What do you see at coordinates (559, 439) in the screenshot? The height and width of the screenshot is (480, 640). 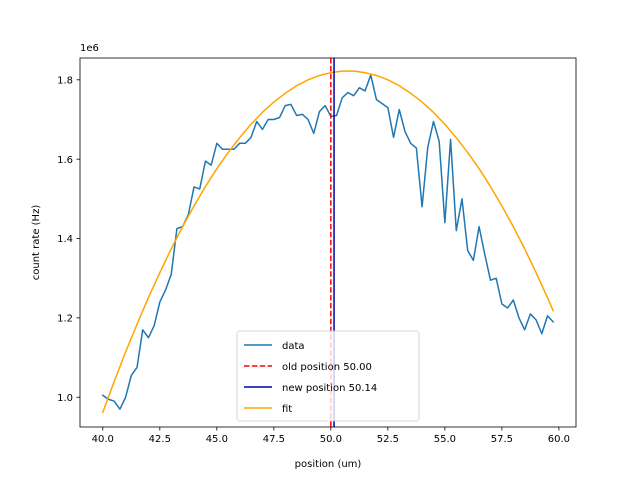 I see `x-tick-label: 60.0` at bounding box center [559, 439].